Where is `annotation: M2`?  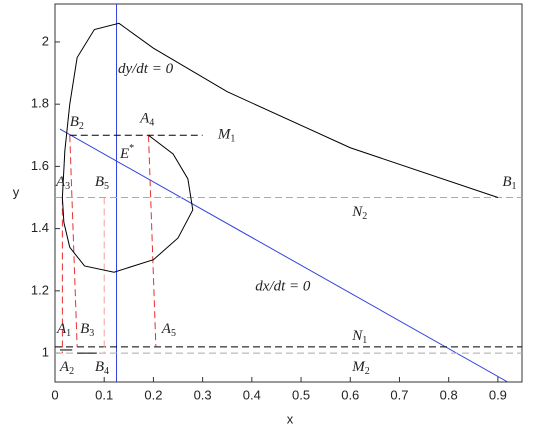
annotation: M2 is located at coordinates (360, 368).